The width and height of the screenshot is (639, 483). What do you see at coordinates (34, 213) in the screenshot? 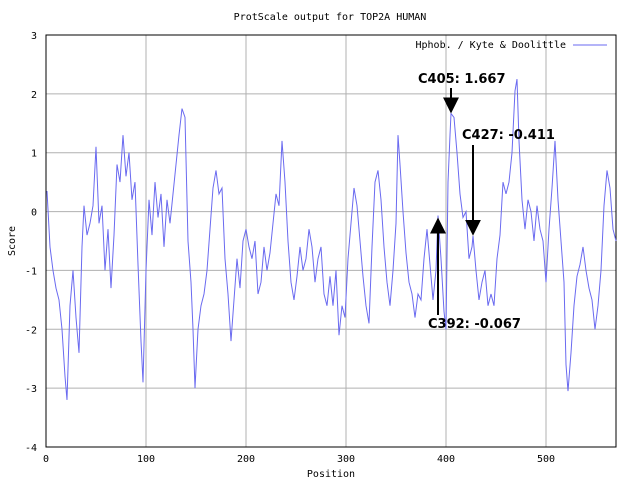
I see `y-tick-label: 0` at bounding box center [34, 213].